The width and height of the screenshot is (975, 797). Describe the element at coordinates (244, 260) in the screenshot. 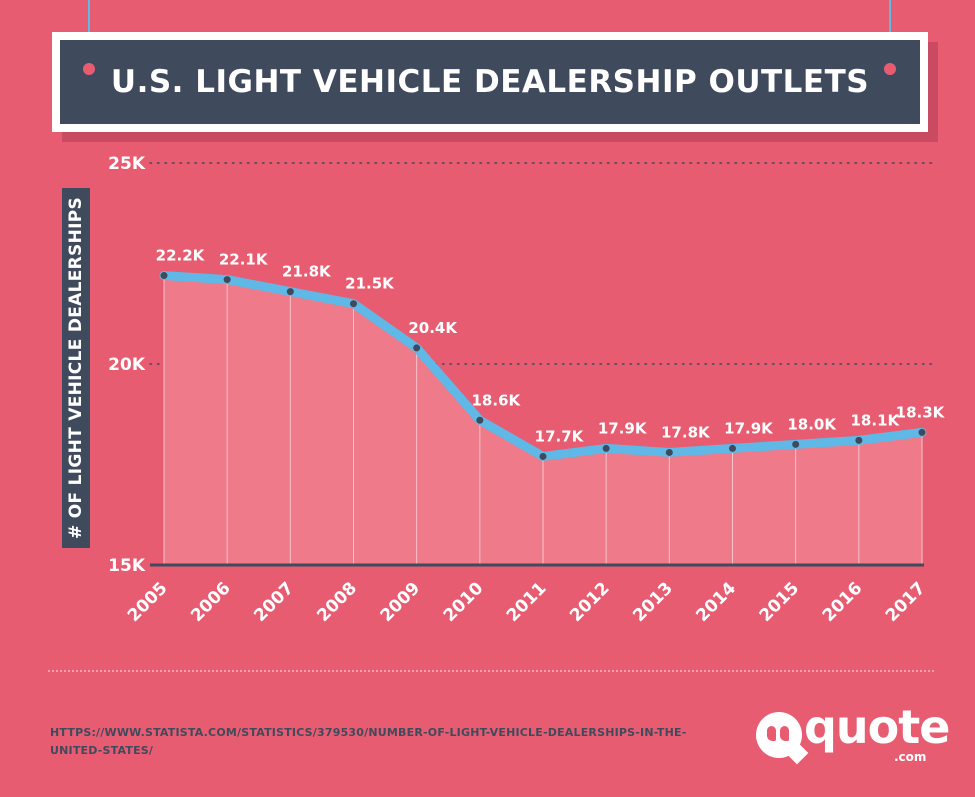

I see `data-label: 22.1K` at that location.